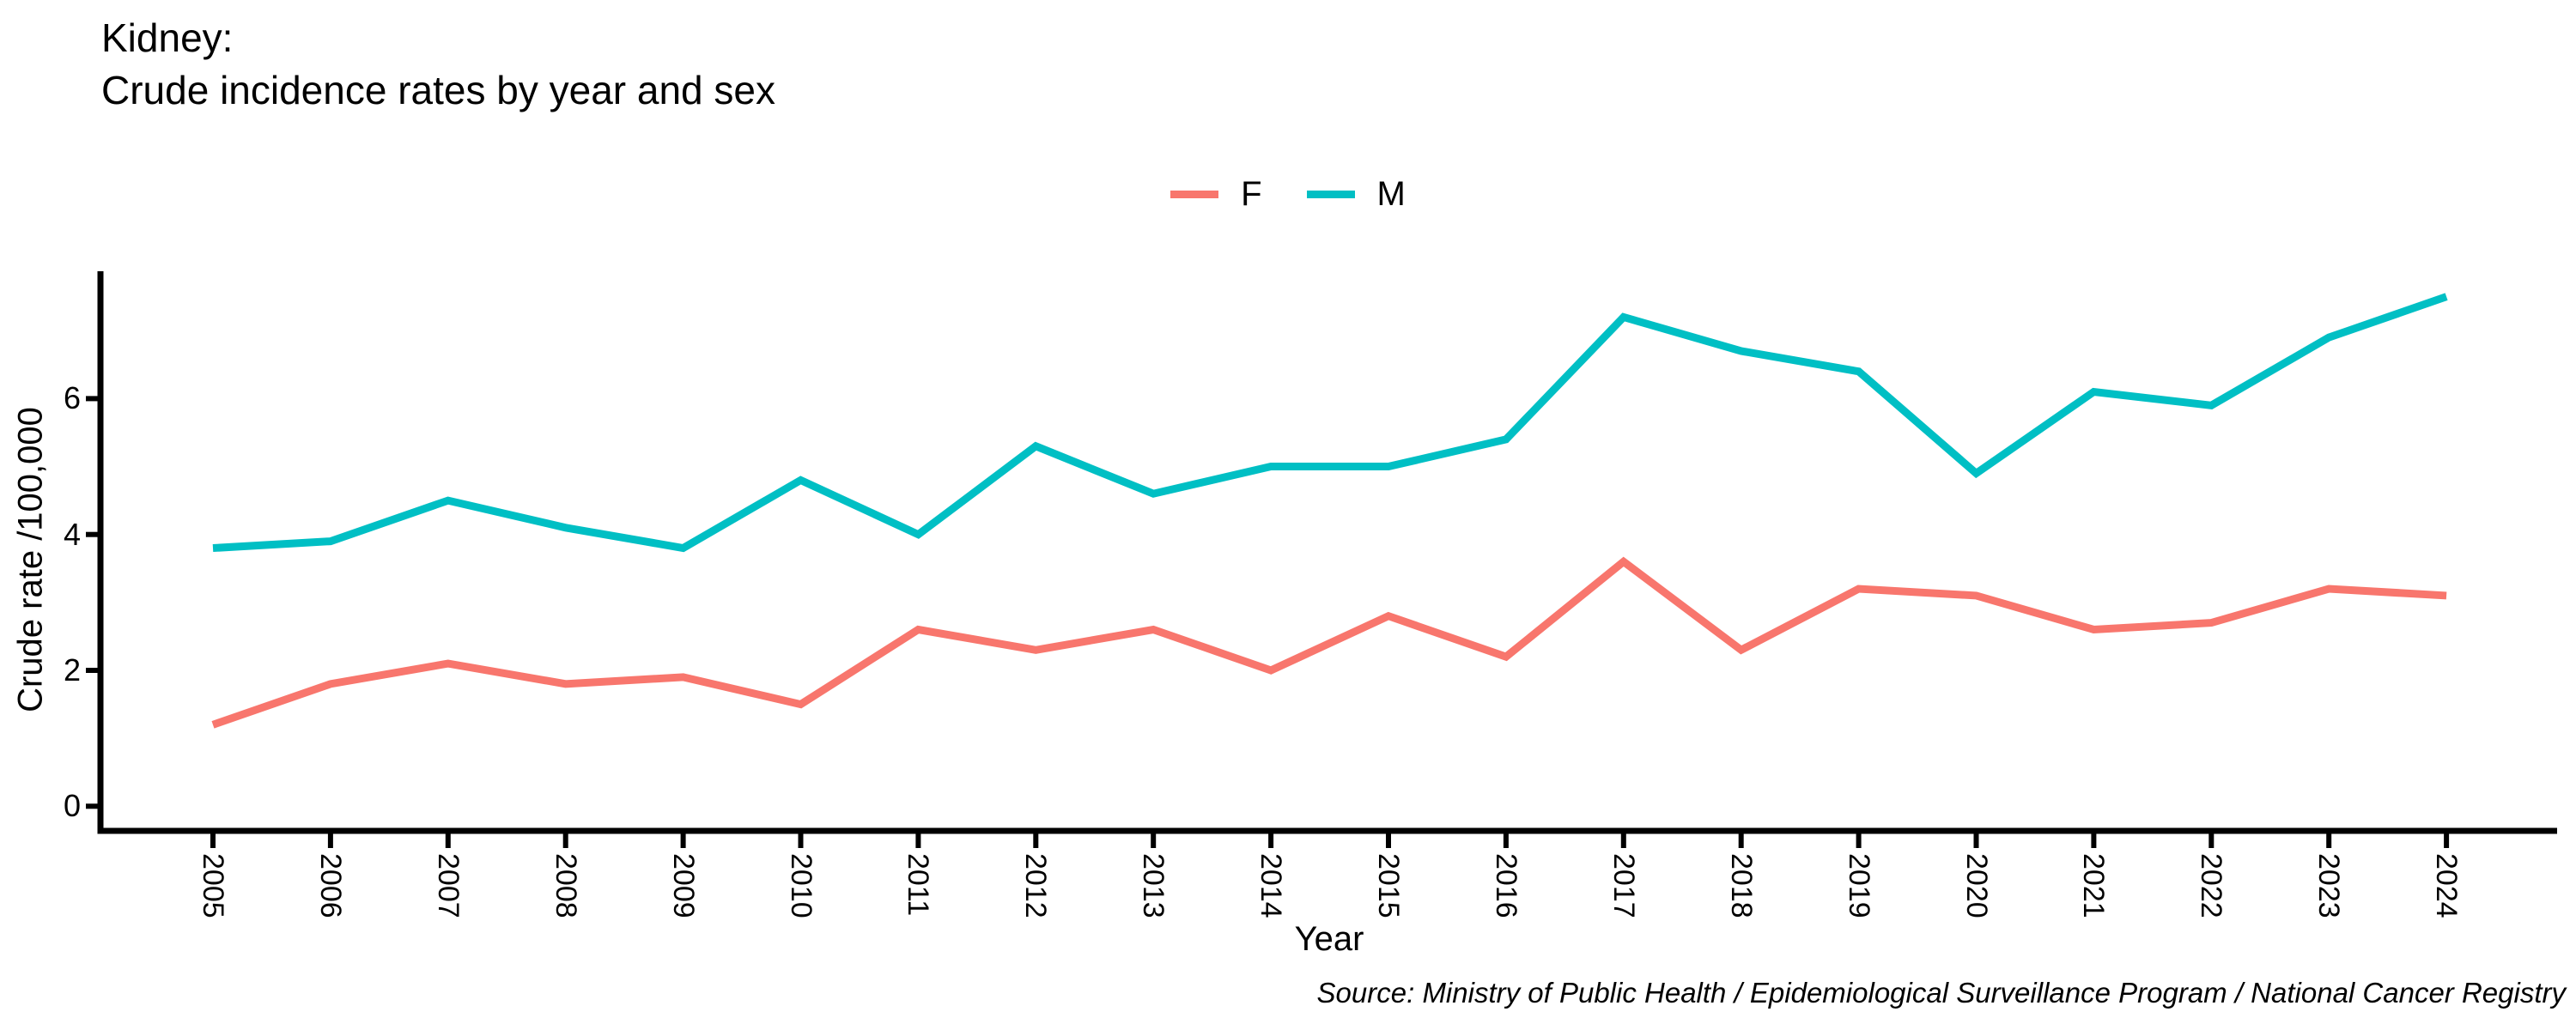  What do you see at coordinates (1389, 885) in the screenshot?
I see `x-tick-label: 2015` at bounding box center [1389, 885].